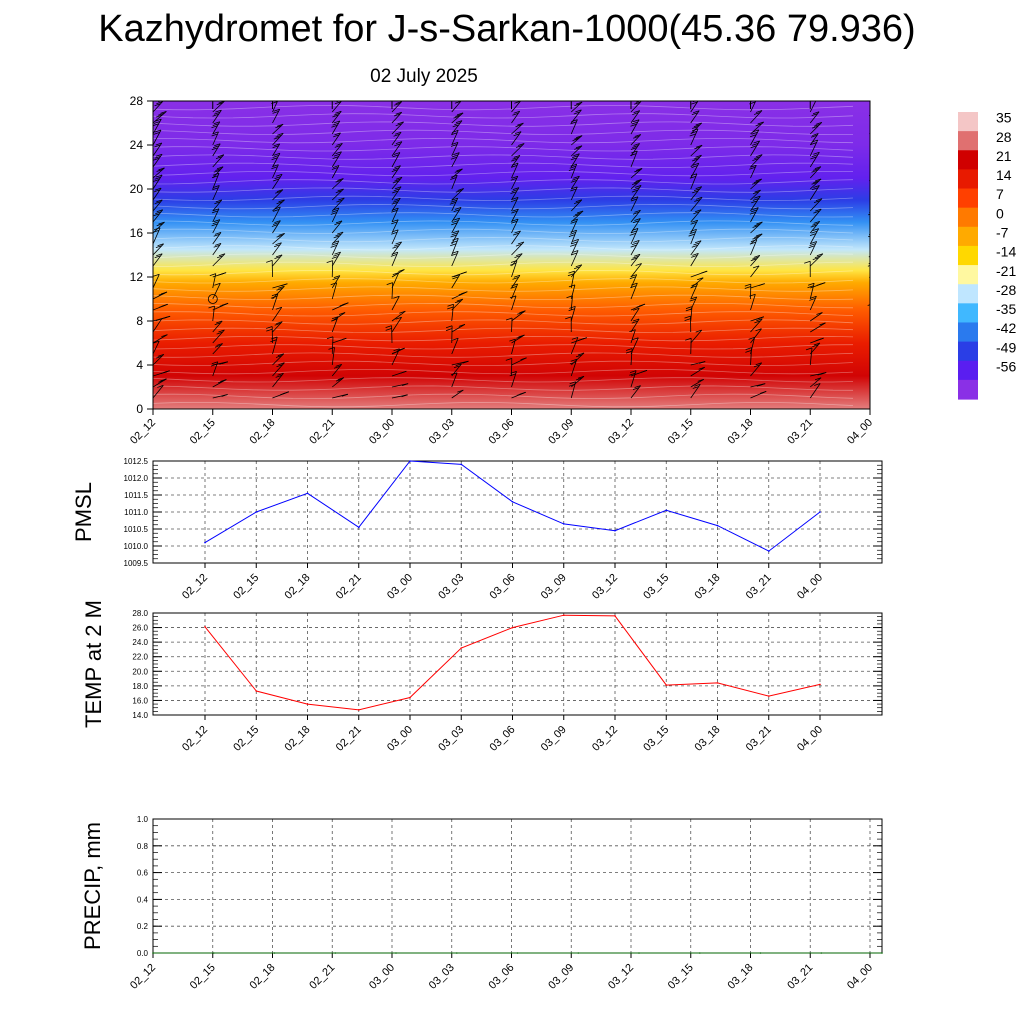 This screenshot has height=1024, width=1024. I want to click on x-tick-label: 03_03, so click(442, 432).